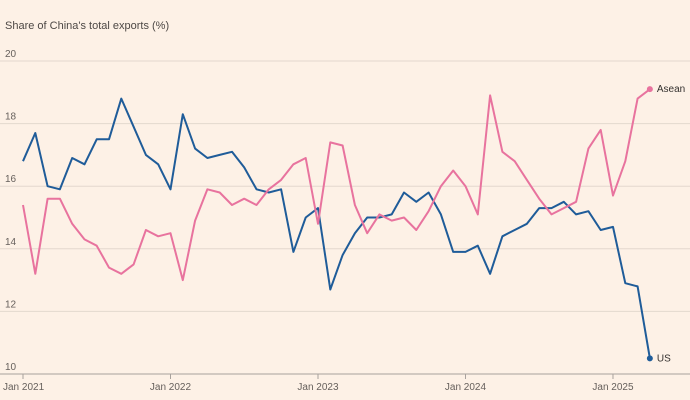  What do you see at coordinates (613, 387) in the screenshot?
I see `x-tick-label: Jan 2025` at bounding box center [613, 387].